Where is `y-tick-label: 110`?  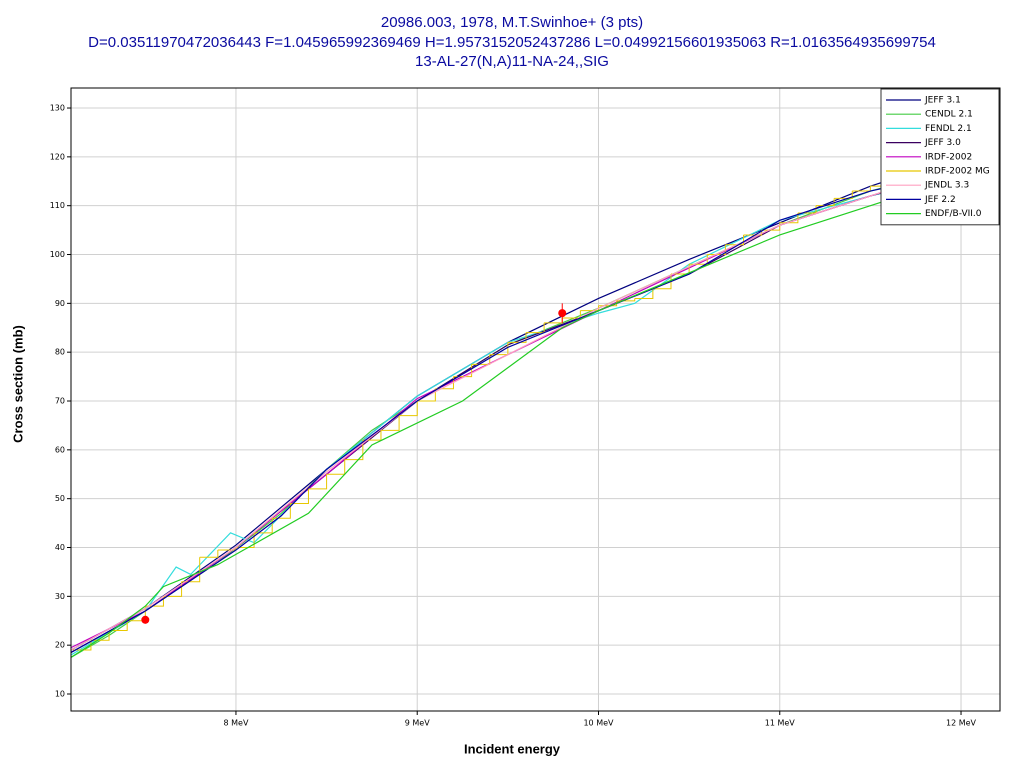 y-tick-label: 110 is located at coordinates (57, 205).